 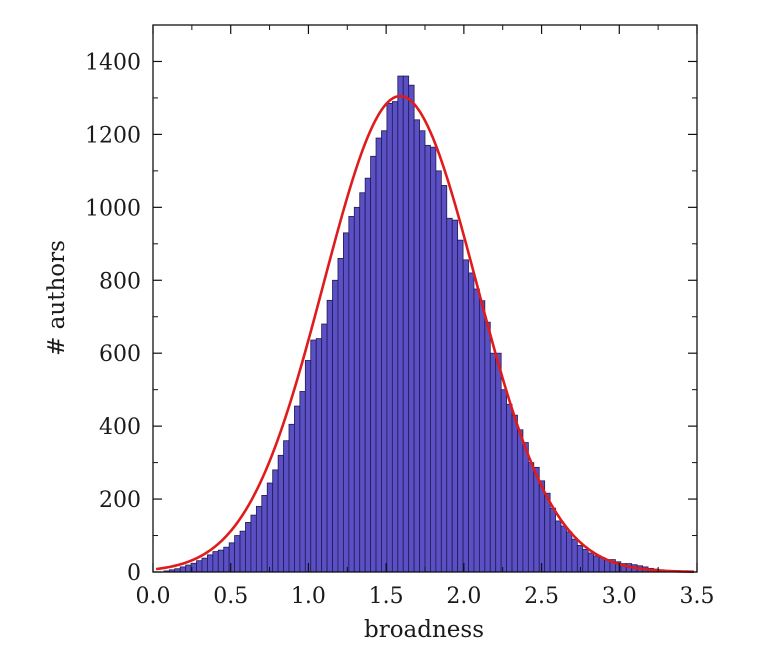 What do you see at coordinates (120, 427) in the screenshot?
I see `y-tick-label: 400` at bounding box center [120, 427].